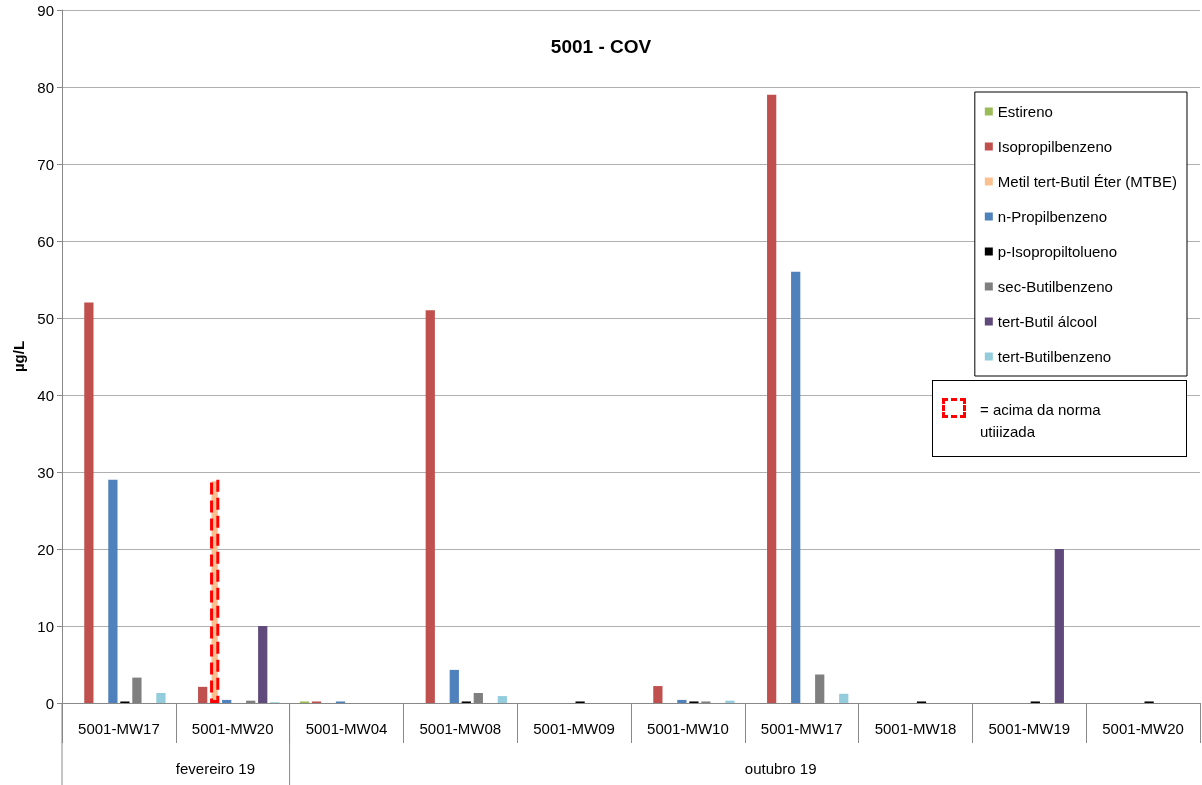 This screenshot has width=1202, height=785. I want to click on y-tick-label: 50, so click(45, 318).